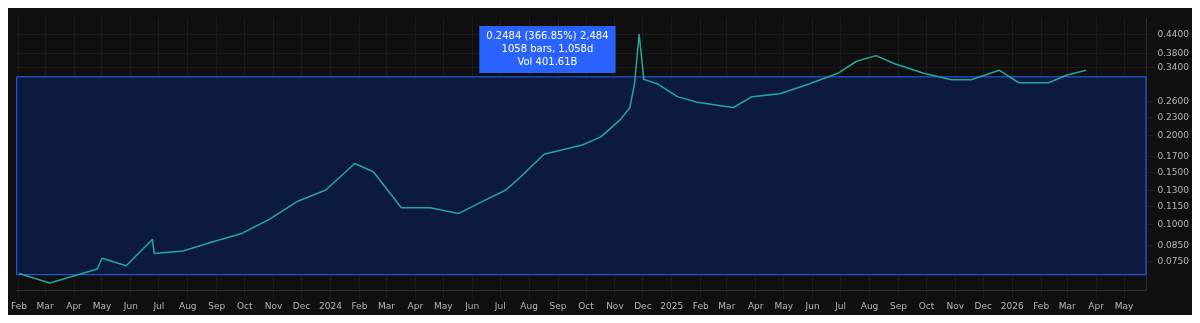 This screenshot has width=1200, height=323. What do you see at coordinates (547, 61) in the screenshot?
I see `annotation: Vol 401.61B` at bounding box center [547, 61].